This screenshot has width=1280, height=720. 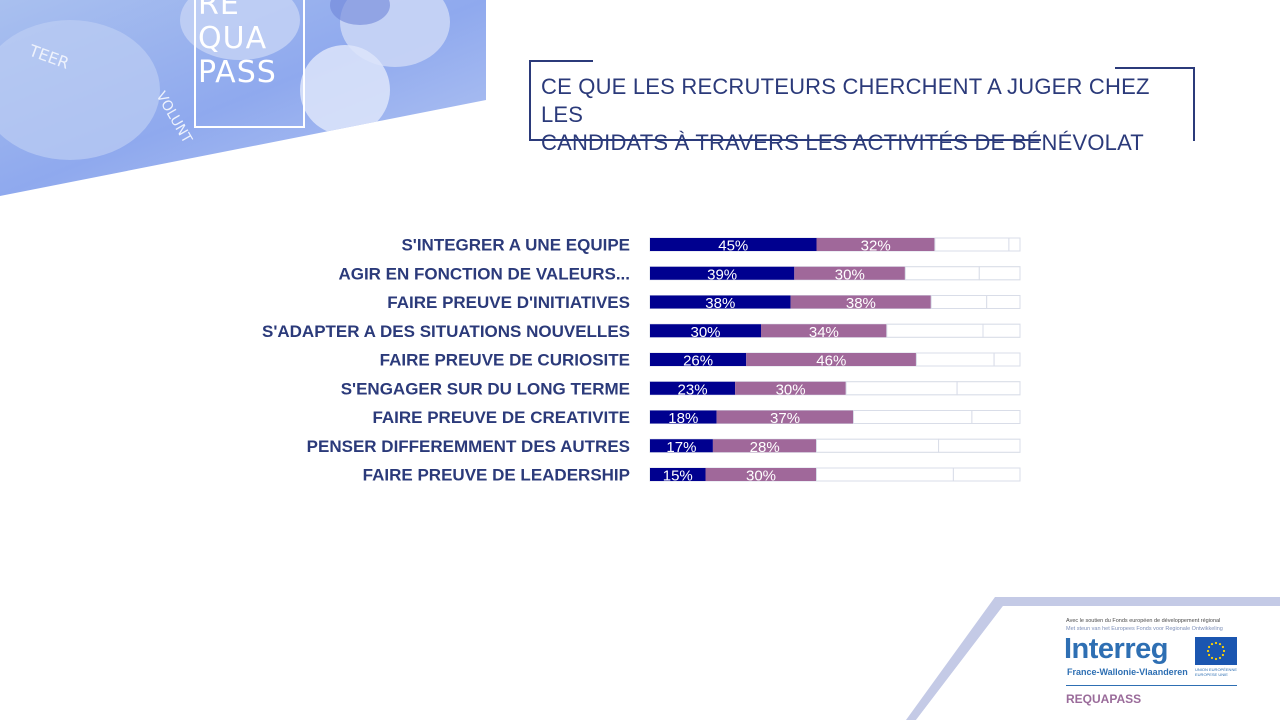 What do you see at coordinates (530, 100) in the screenshot?
I see `title-frame-left` at bounding box center [530, 100].